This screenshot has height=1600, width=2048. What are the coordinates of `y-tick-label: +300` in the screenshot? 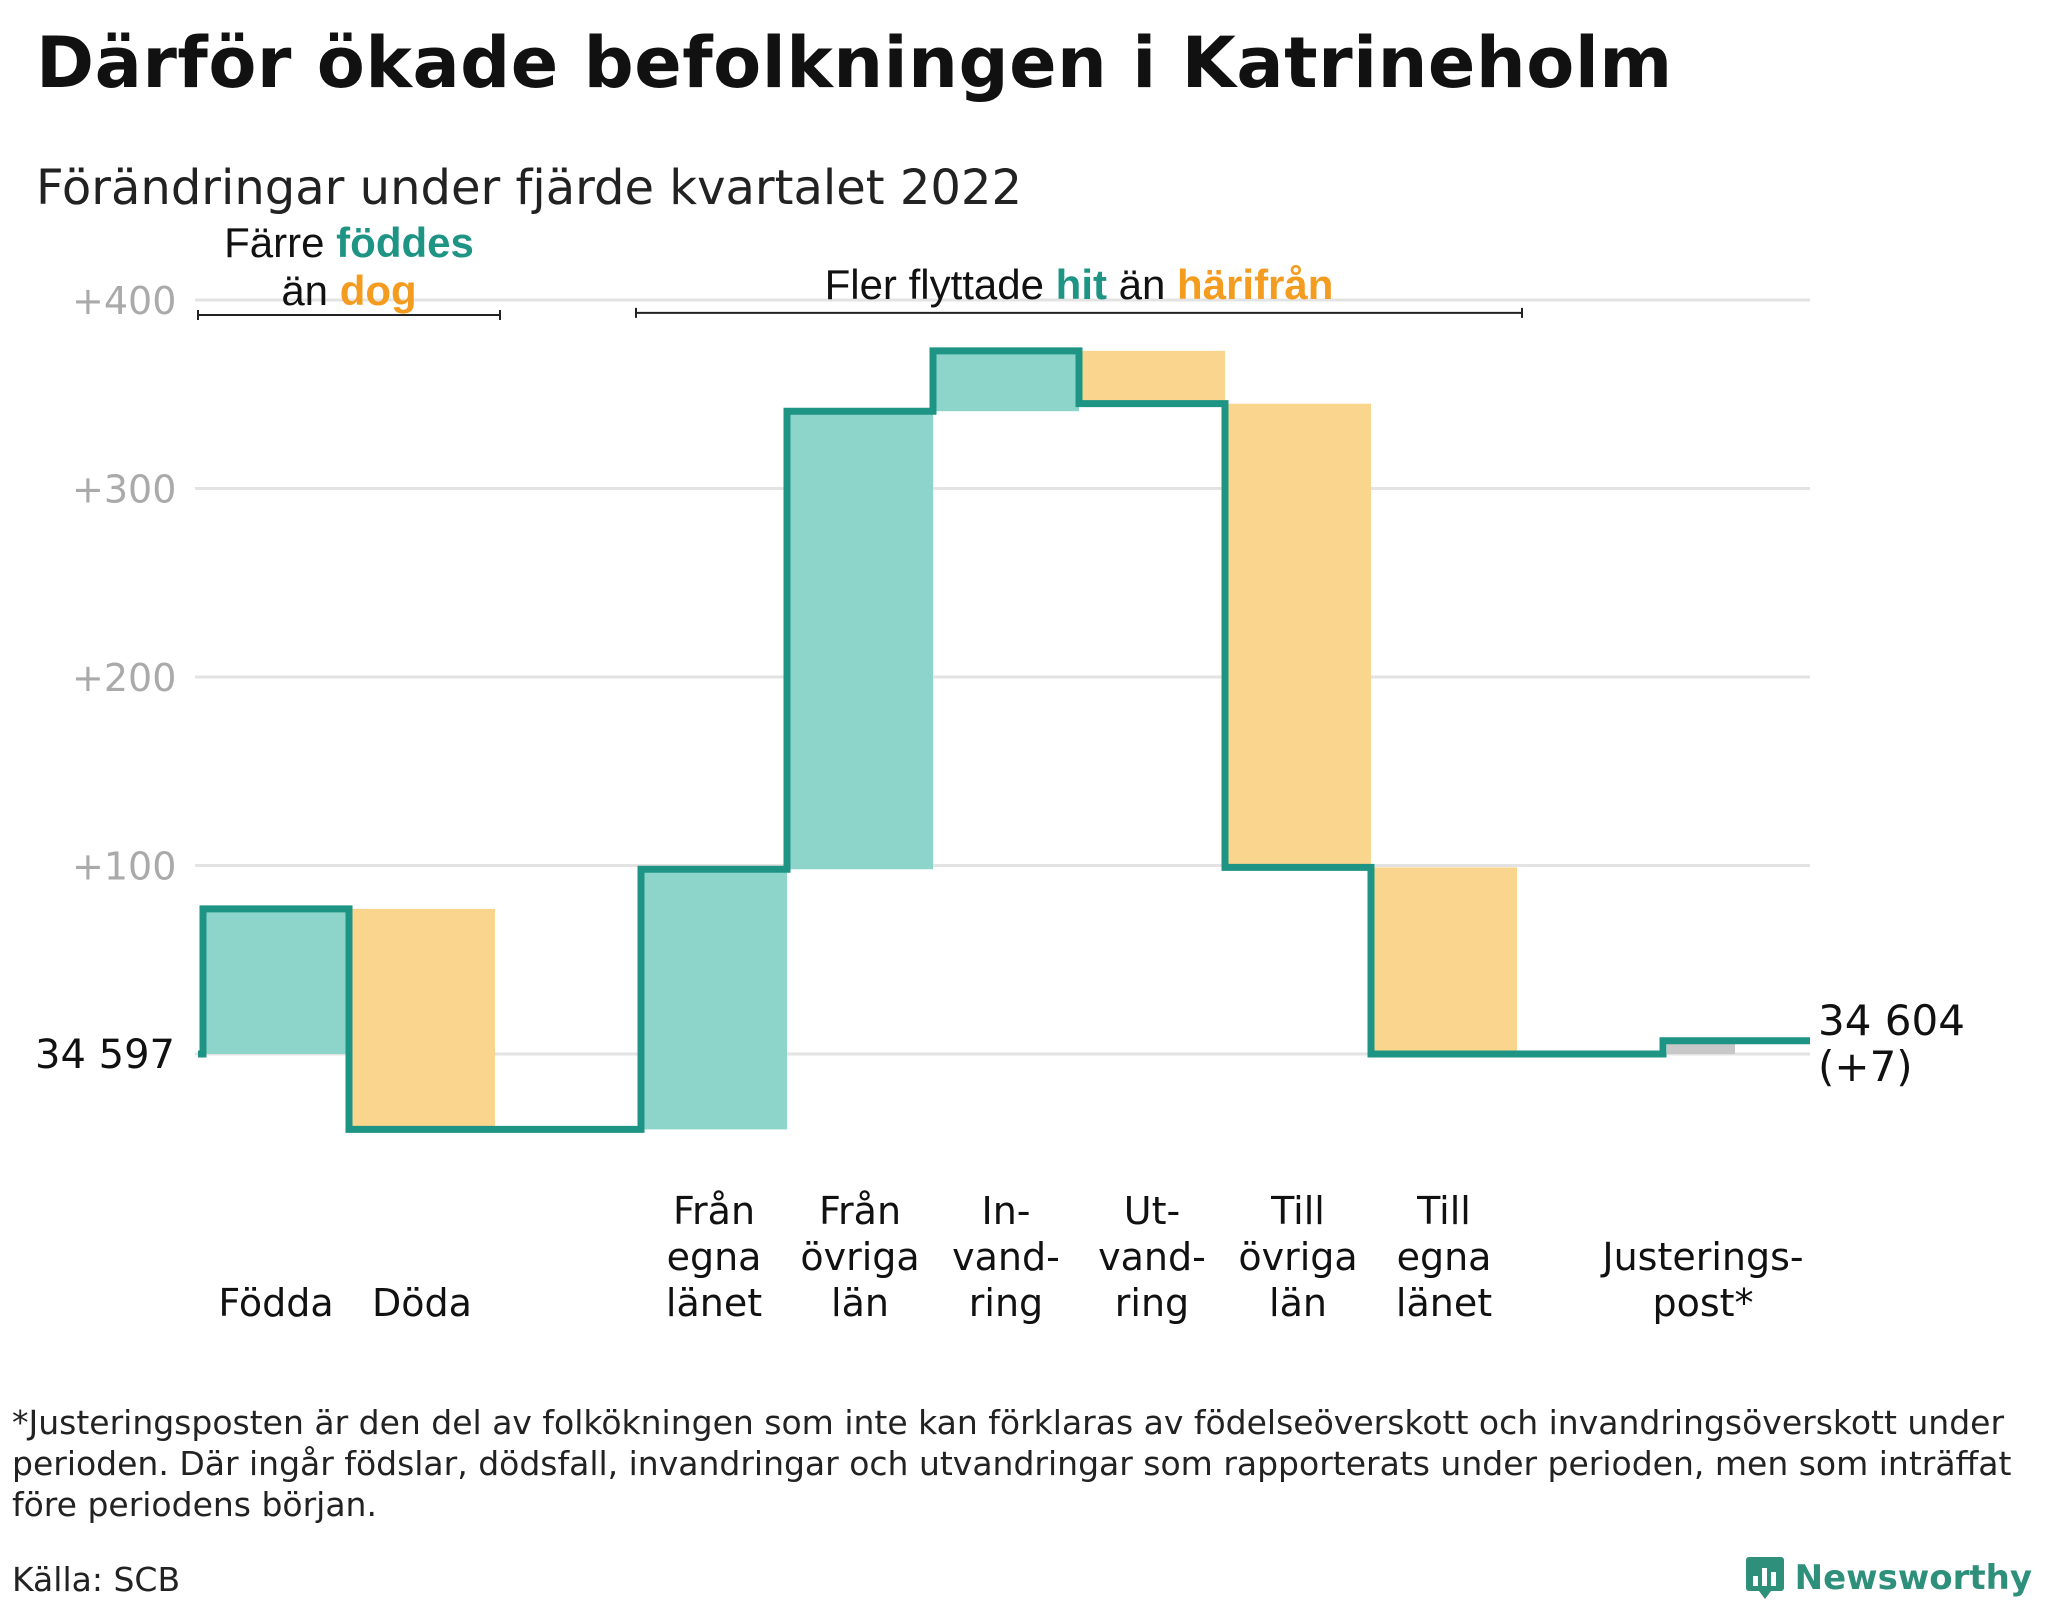 It's located at (124, 490).